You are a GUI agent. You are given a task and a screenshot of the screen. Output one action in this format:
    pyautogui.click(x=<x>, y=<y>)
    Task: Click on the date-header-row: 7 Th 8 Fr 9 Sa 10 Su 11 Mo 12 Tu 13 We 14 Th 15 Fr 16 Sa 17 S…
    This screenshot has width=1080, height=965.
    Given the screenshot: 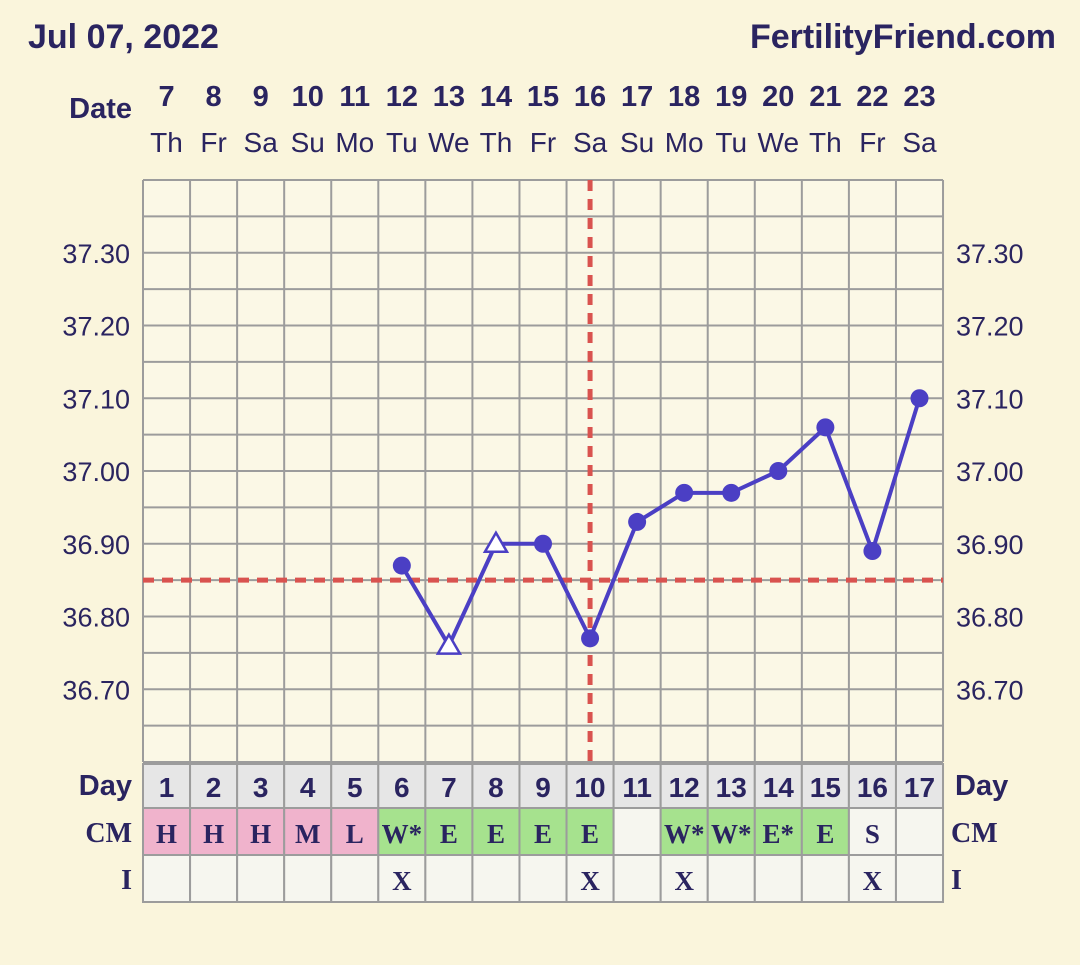 What is the action you would take?
    pyautogui.click(x=543, y=119)
    